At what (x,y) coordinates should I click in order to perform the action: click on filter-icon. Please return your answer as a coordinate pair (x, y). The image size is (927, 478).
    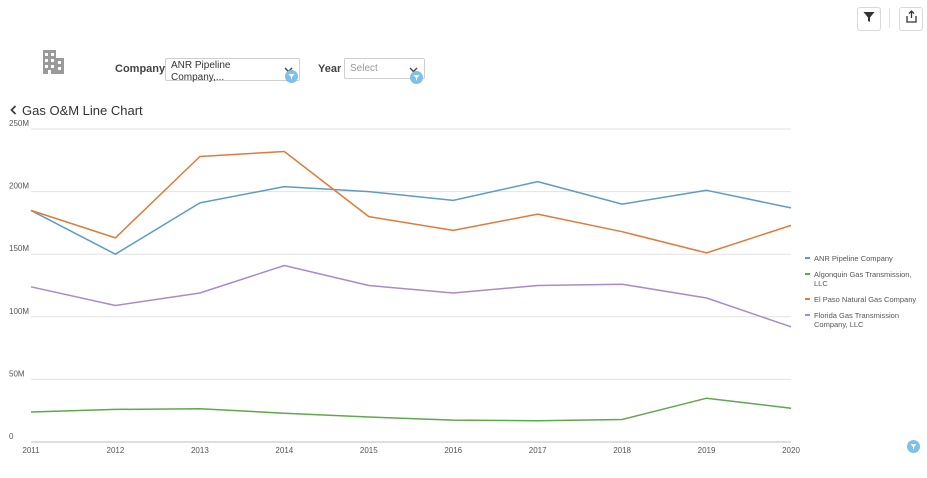
    Looking at the image, I should click on (869, 19).